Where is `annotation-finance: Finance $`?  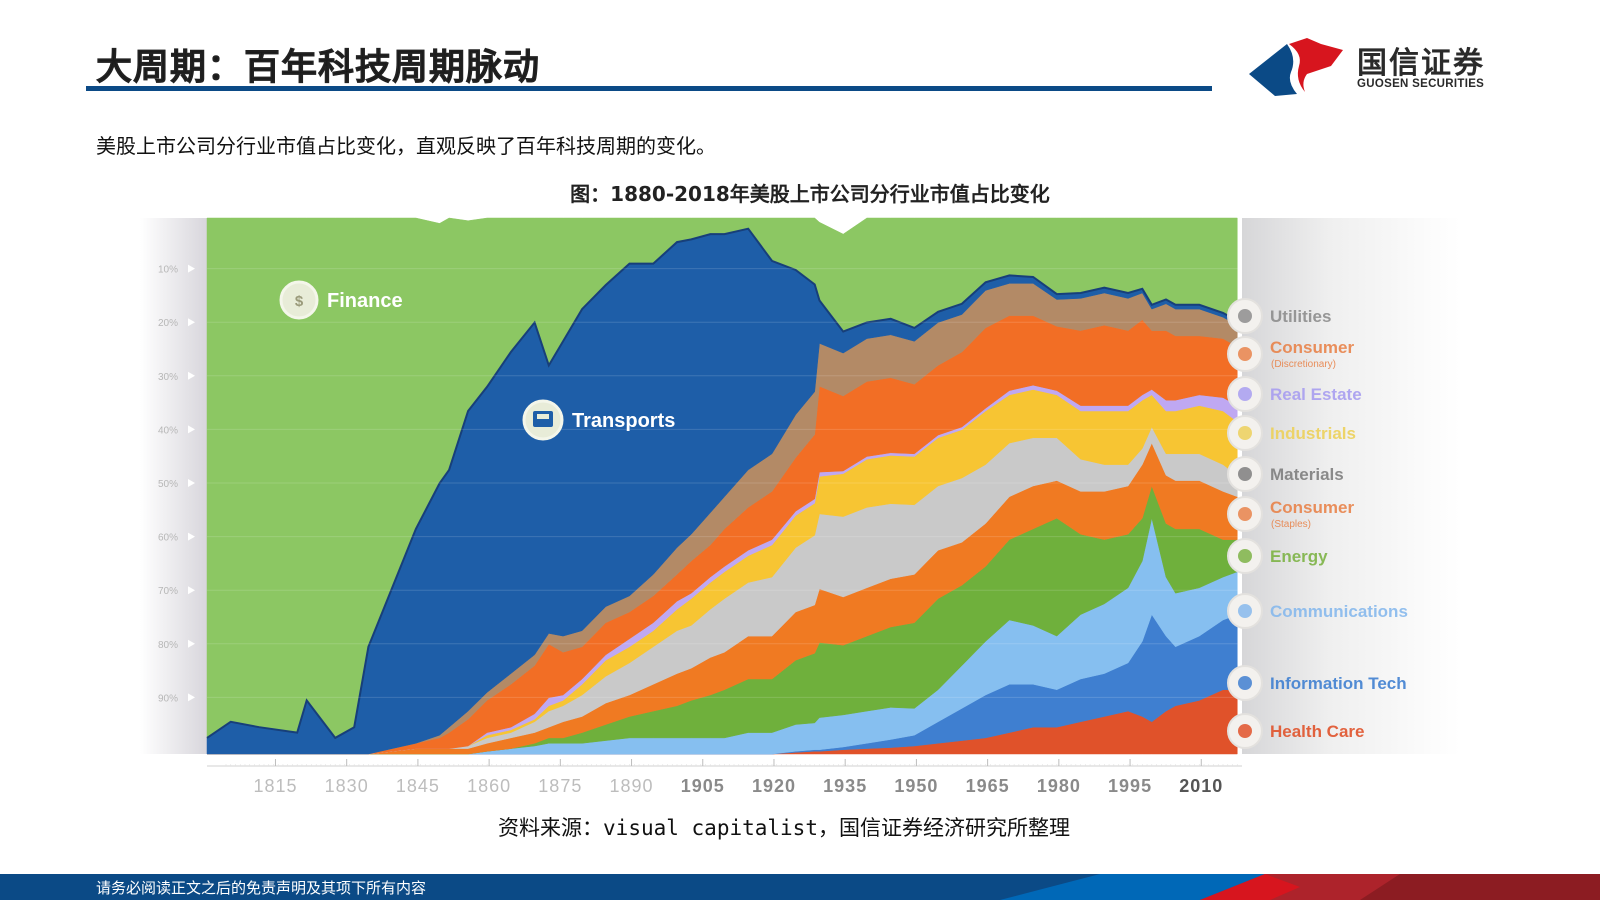 annotation-finance: Finance $ is located at coordinates (341, 300).